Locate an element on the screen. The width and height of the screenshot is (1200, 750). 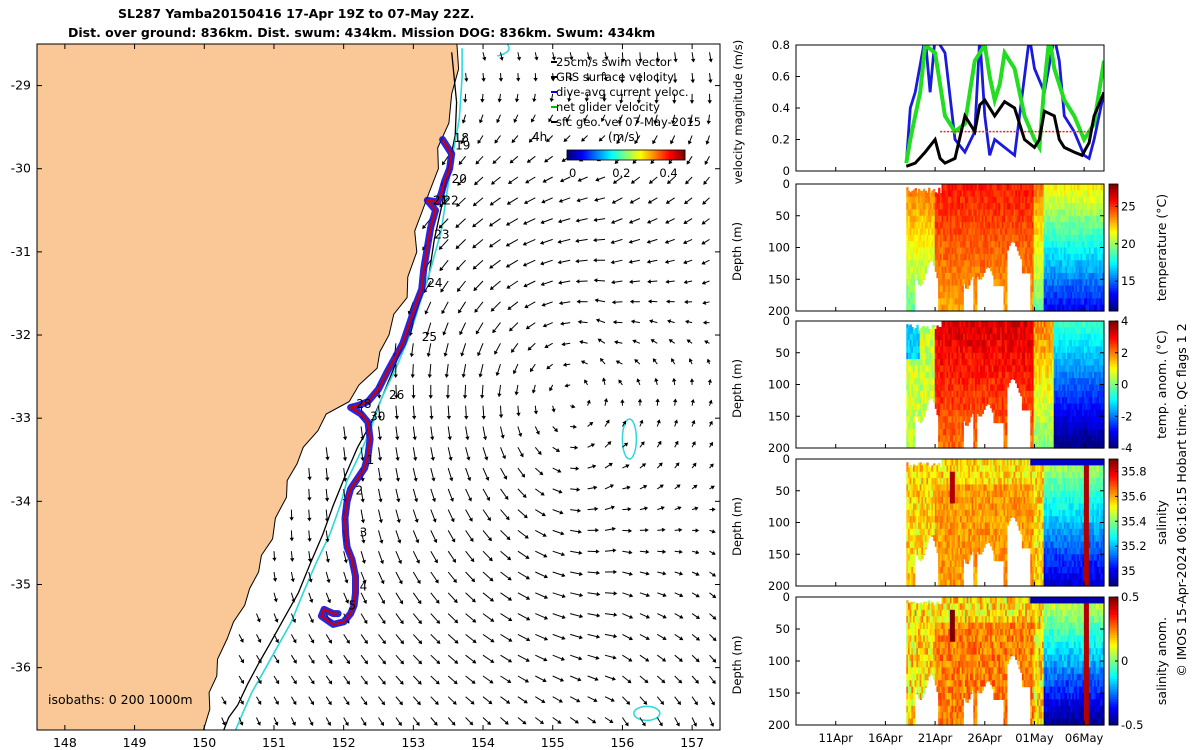
track-day-label: 28 is located at coordinates (363, 404).